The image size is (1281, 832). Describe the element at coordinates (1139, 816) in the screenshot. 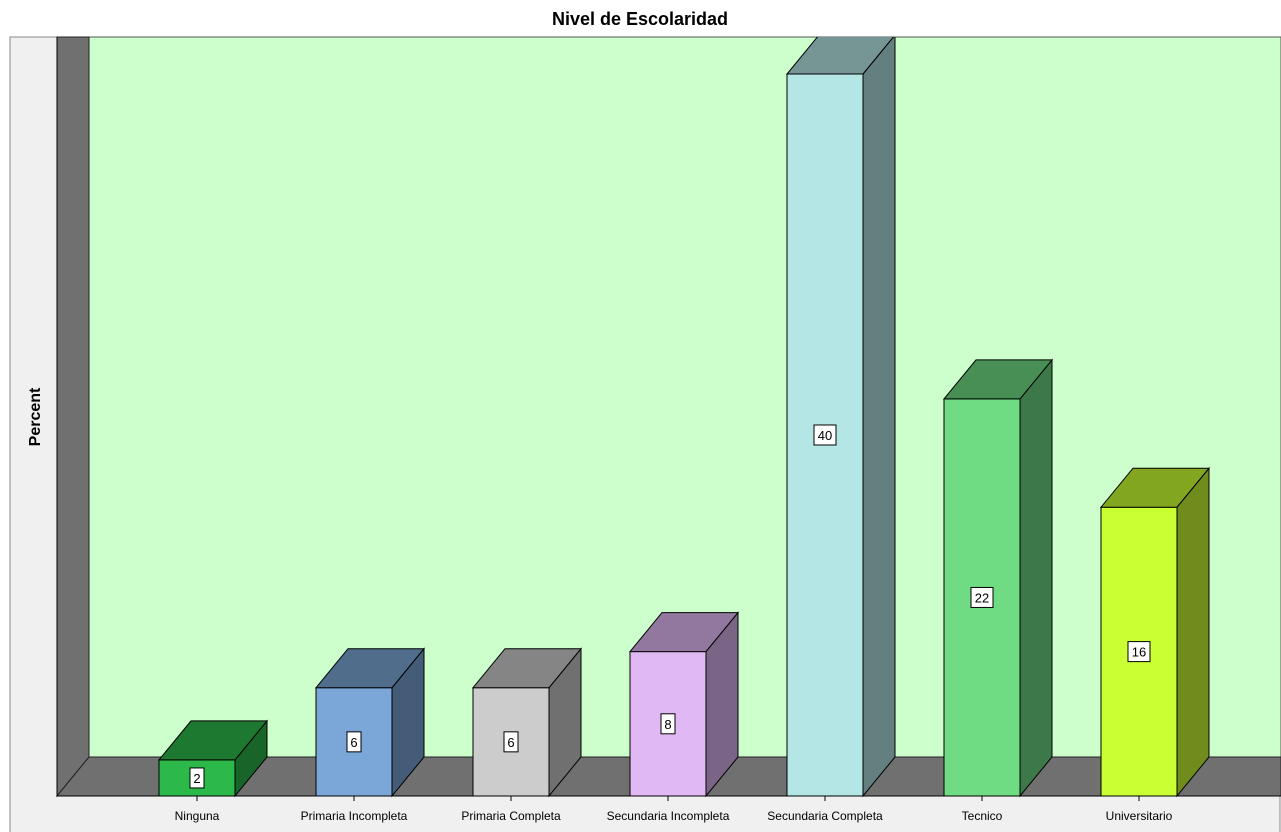

I see `category-label-7: Universitario` at that location.